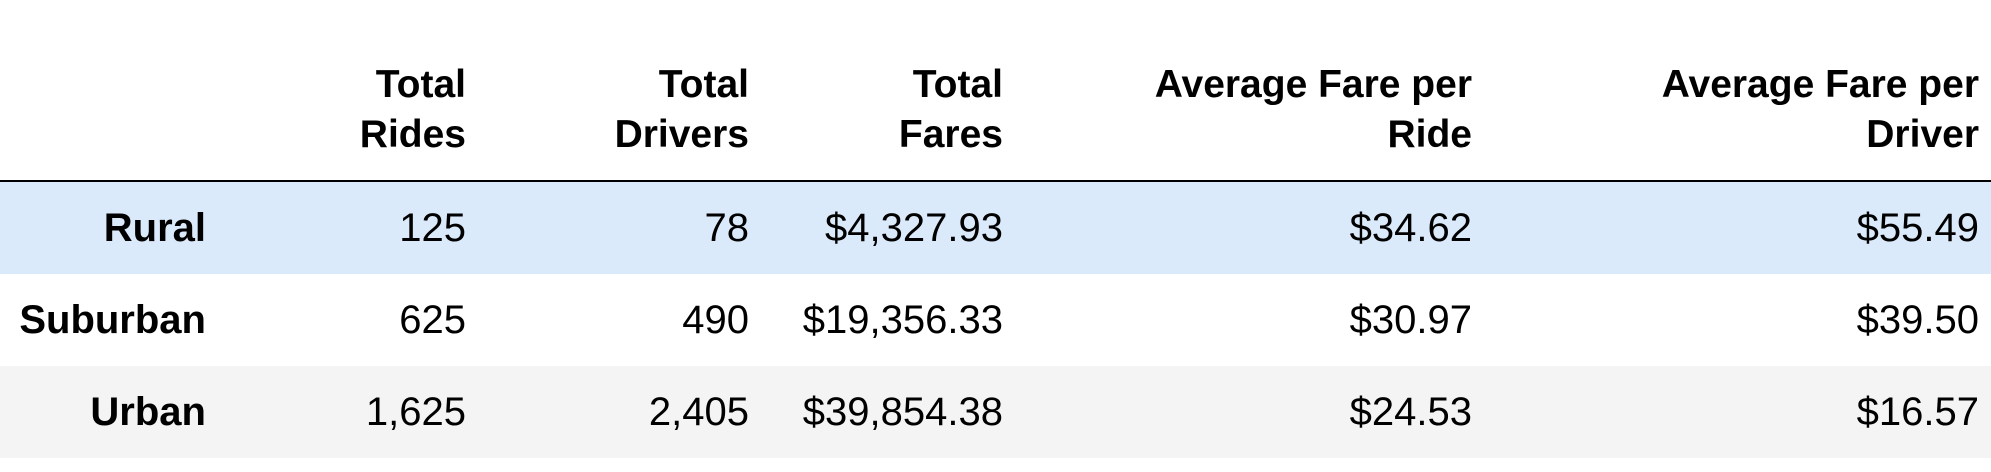 This screenshot has width=1991, height=472. I want to click on cell-total-fares: $4,327.93, so click(914, 228).